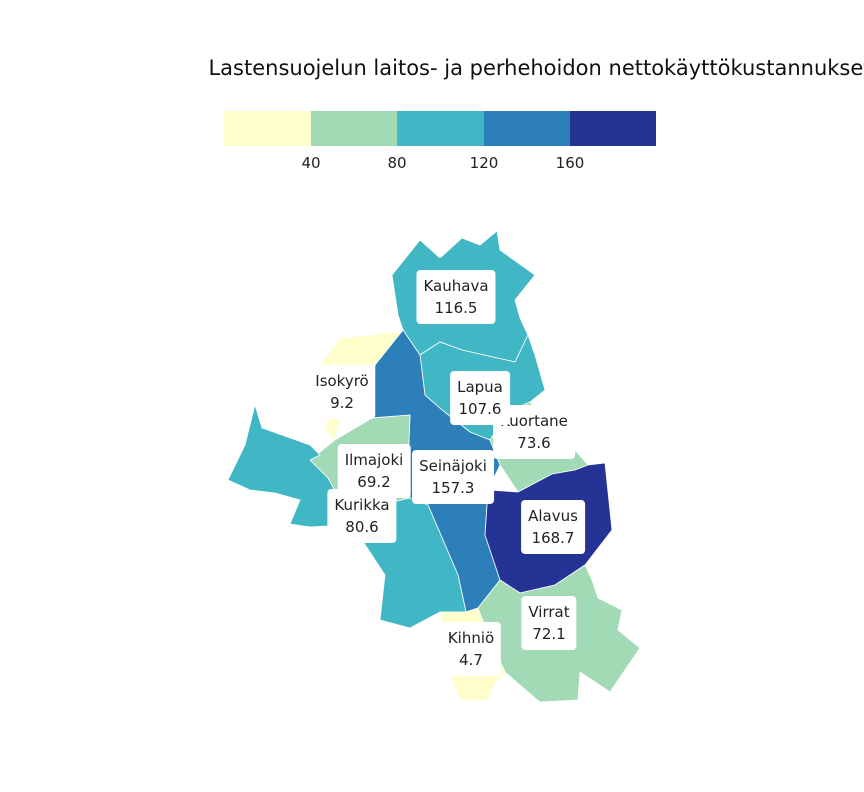 The width and height of the screenshot is (864, 792). Describe the element at coordinates (534, 421) in the screenshot. I see `label-name: Kuortane` at that location.